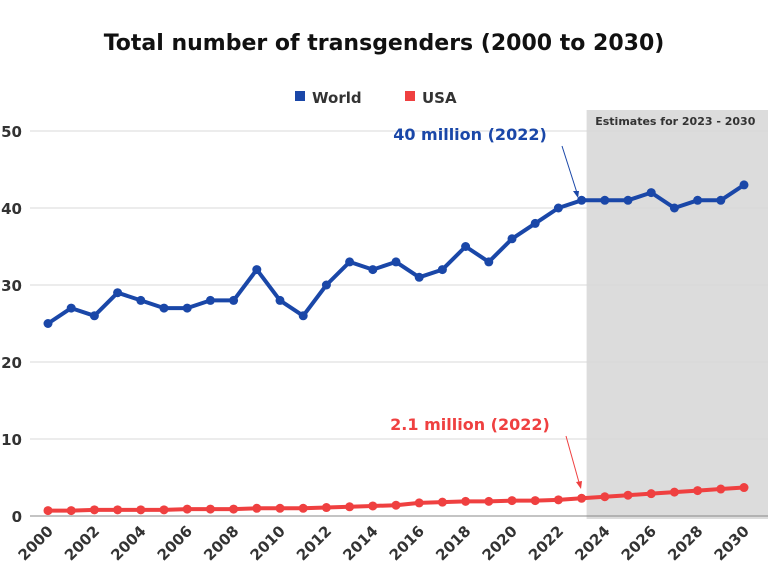  Describe the element at coordinates (337, 98) in the screenshot. I see `legend-label: World` at that location.